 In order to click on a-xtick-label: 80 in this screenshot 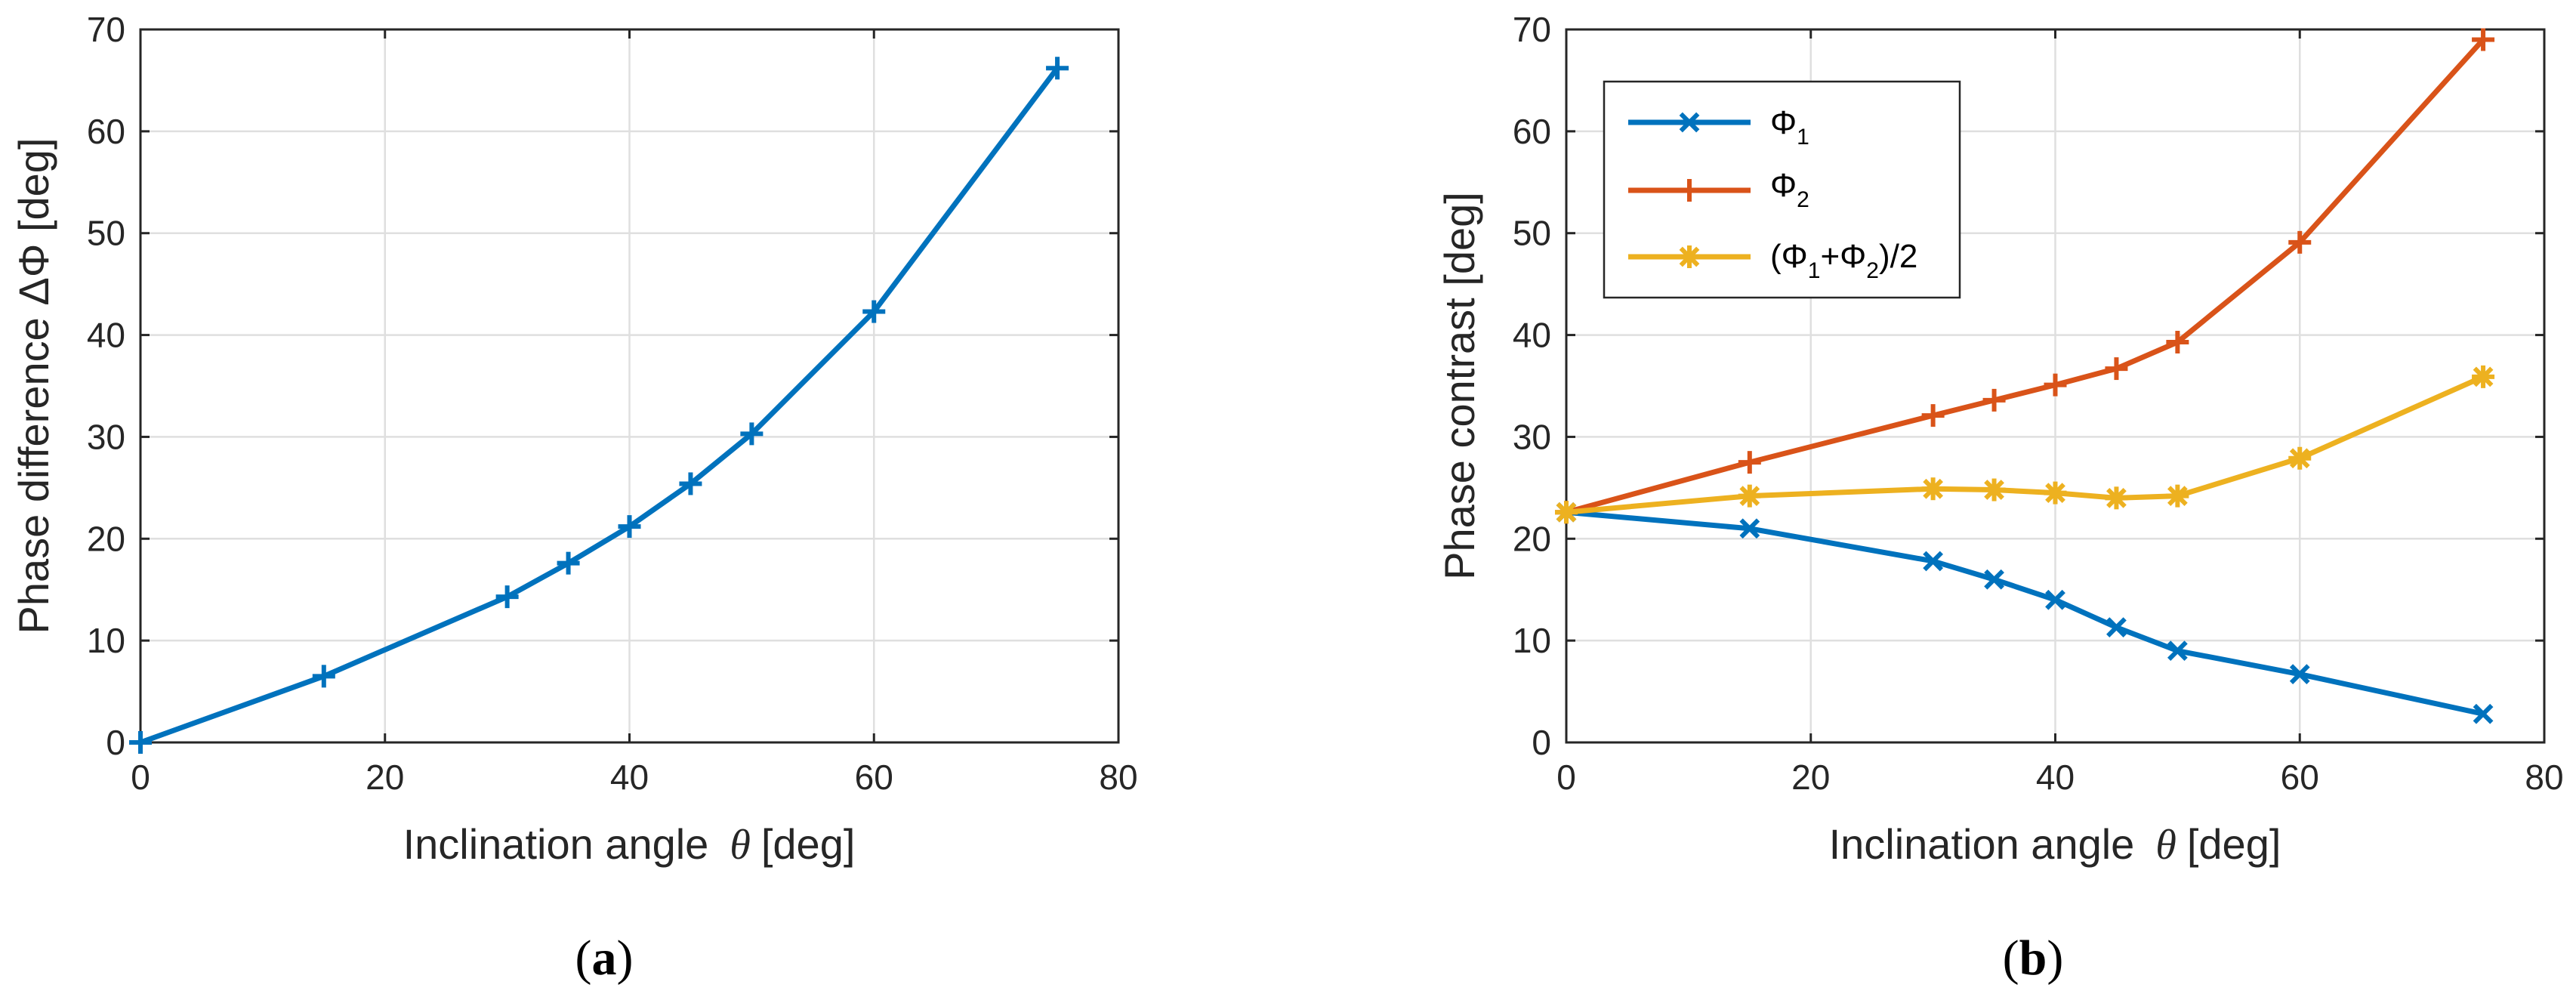, I will do `click(1118, 777)`.